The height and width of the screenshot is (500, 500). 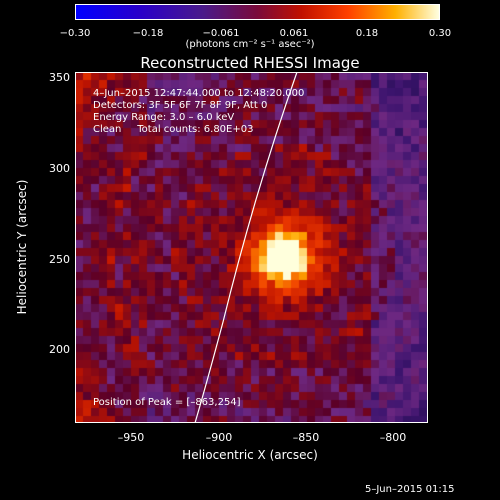 I want to click on colorbar-tick: 0.18, so click(x=367, y=33).